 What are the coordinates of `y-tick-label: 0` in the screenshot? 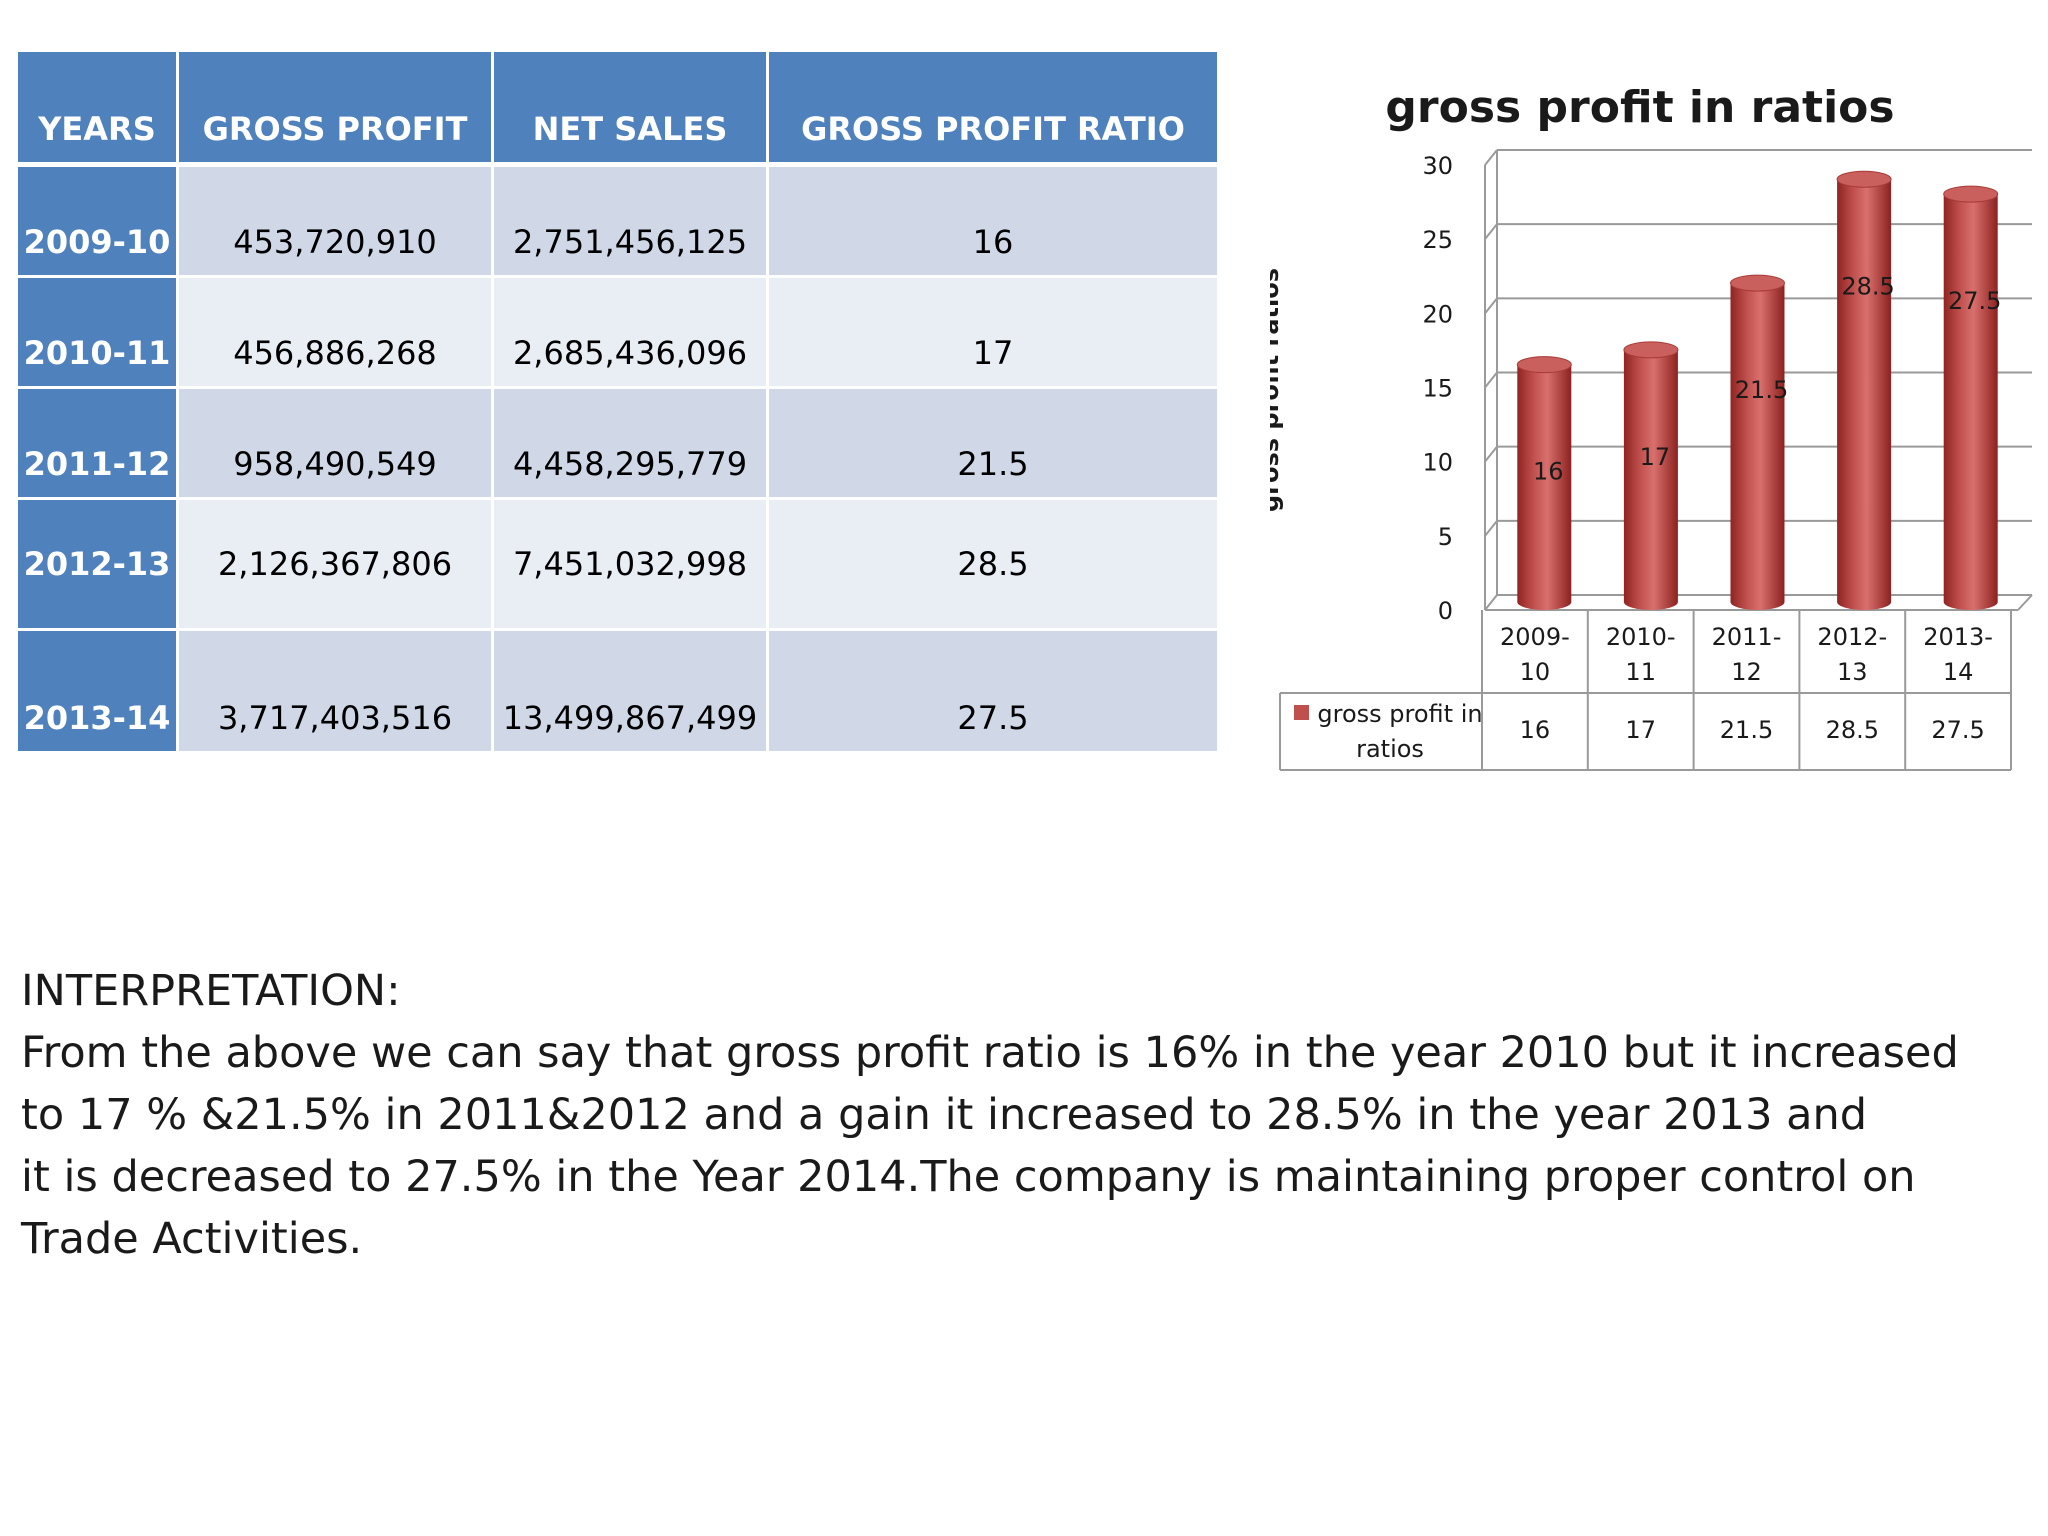 It's located at (1445, 611).